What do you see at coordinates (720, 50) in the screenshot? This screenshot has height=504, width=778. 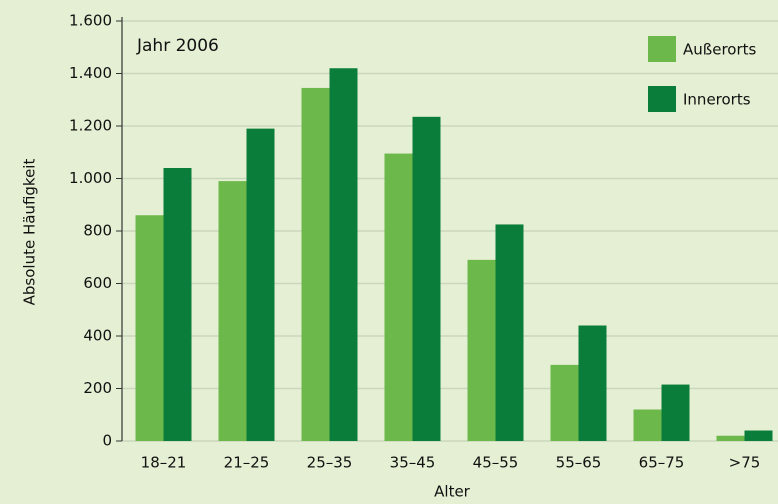 I see `legend-label: Außerorts` at bounding box center [720, 50].